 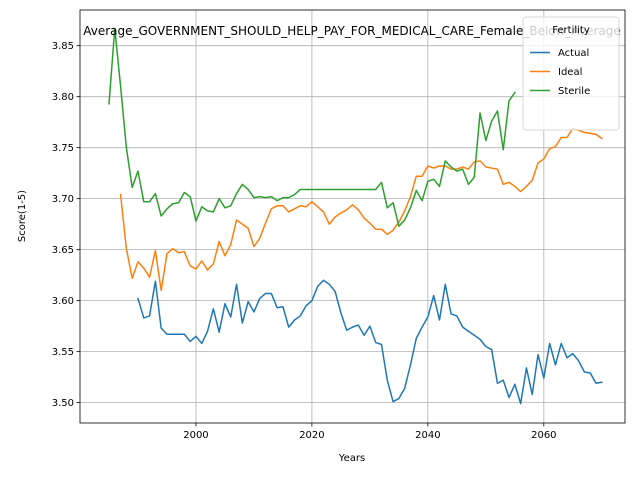 I want to click on legend-items: Actual Ideal Sterile, so click(x=560, y=72).